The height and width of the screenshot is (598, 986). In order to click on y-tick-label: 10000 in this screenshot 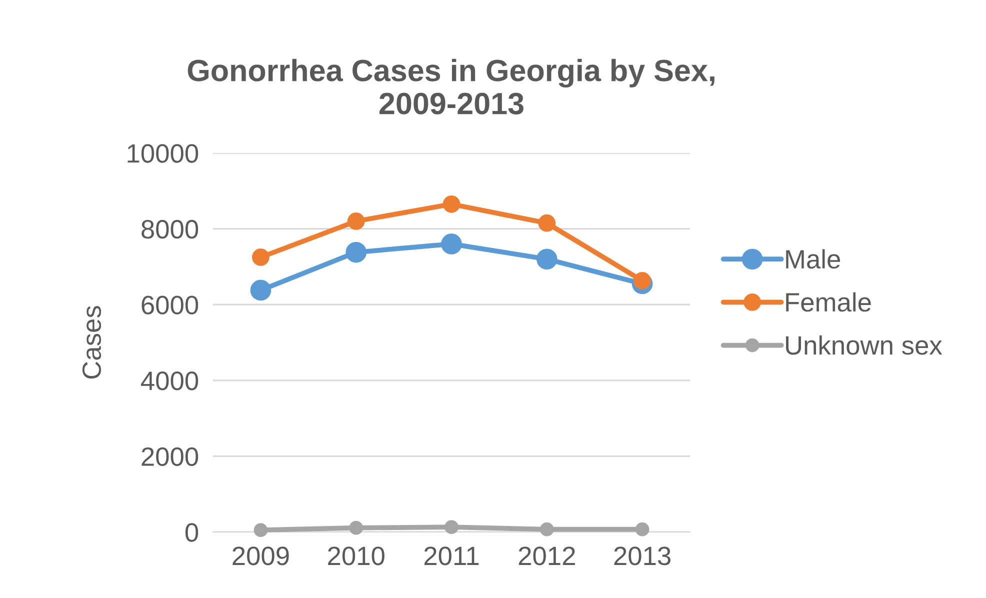, I will do `click(163, 153)`.